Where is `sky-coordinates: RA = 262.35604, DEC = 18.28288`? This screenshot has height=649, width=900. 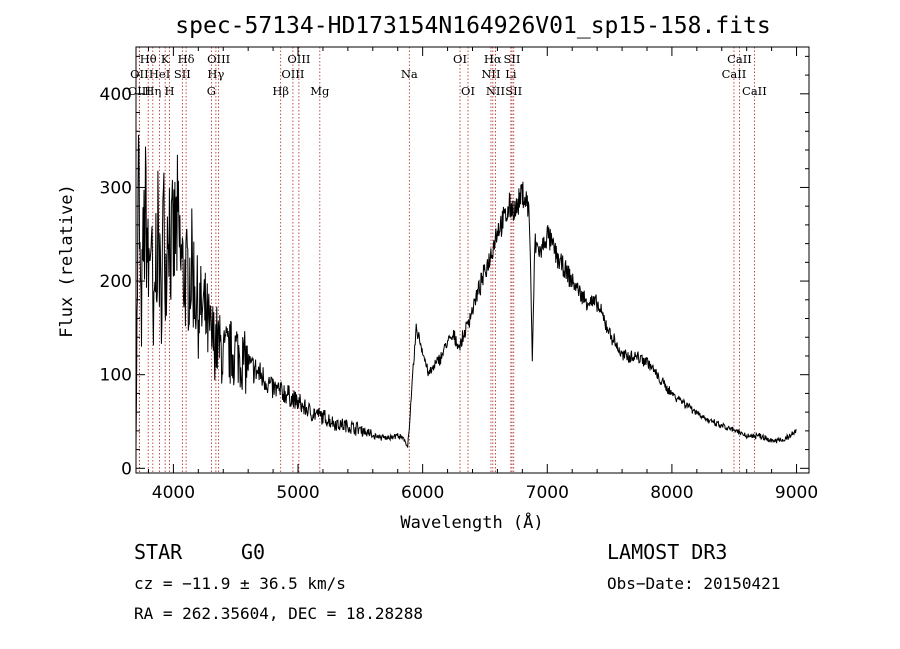 sky-coordinates: RA = 262.35604, DEC = 18.28288 is located at coordinates (278, 613).